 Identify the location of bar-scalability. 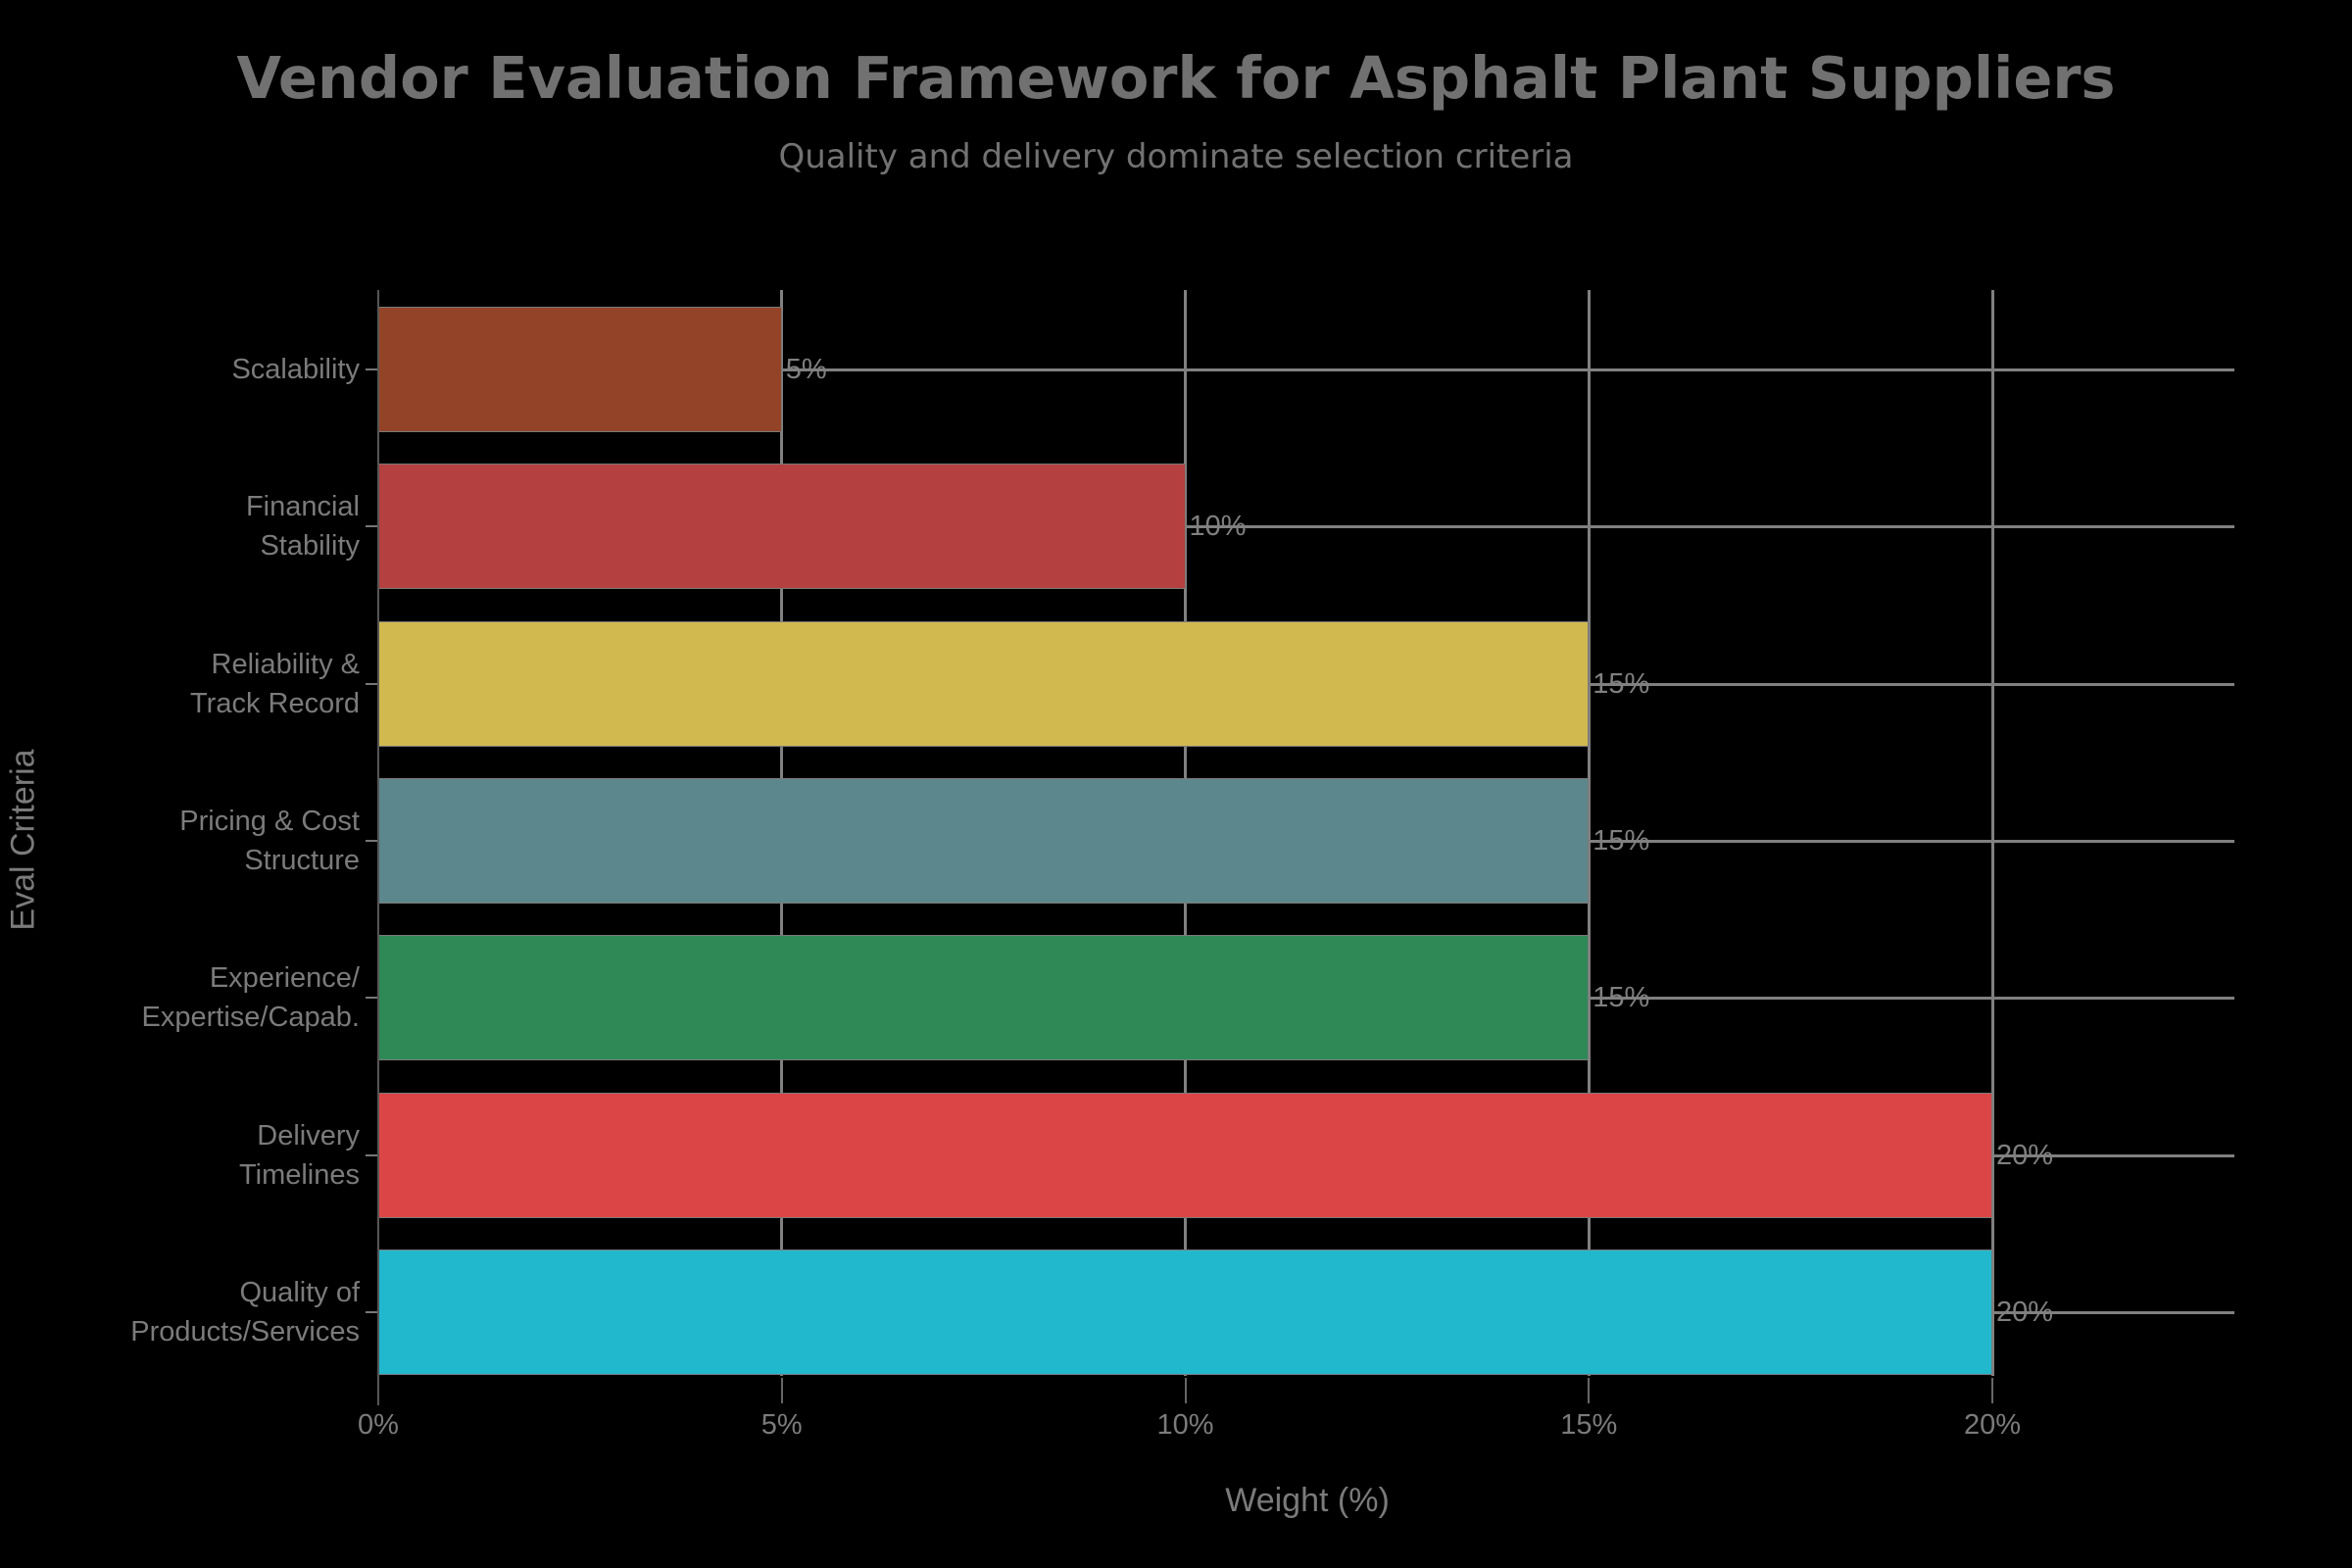
(580, 369).